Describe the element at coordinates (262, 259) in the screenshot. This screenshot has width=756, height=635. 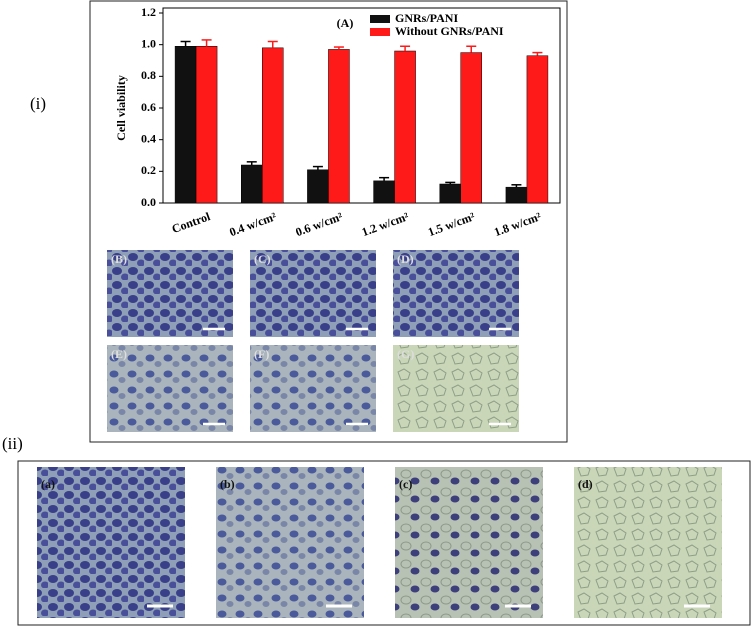
I see `image-label: (C)` at that location.